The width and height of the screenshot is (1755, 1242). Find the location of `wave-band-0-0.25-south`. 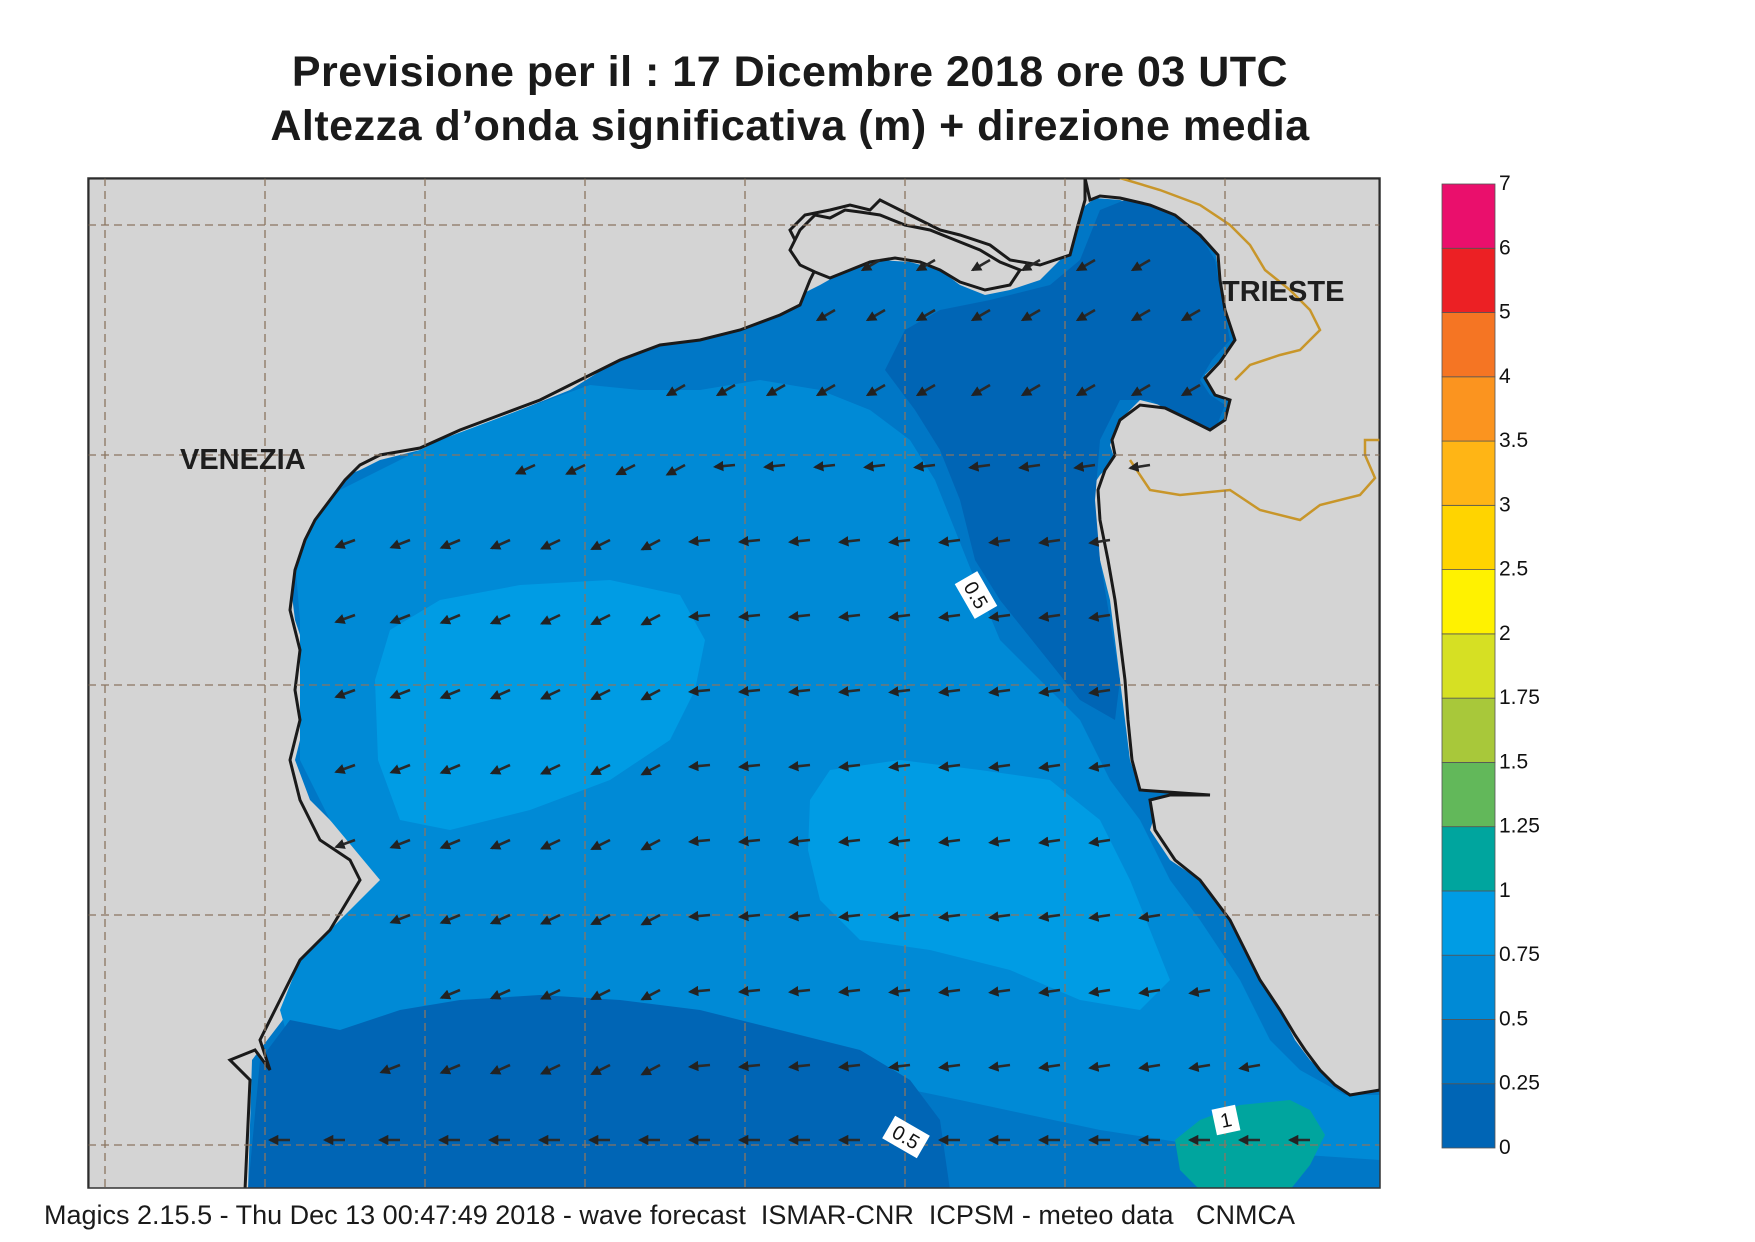

wave-band-0-0.25-south is located at coordinates (599, 1091).